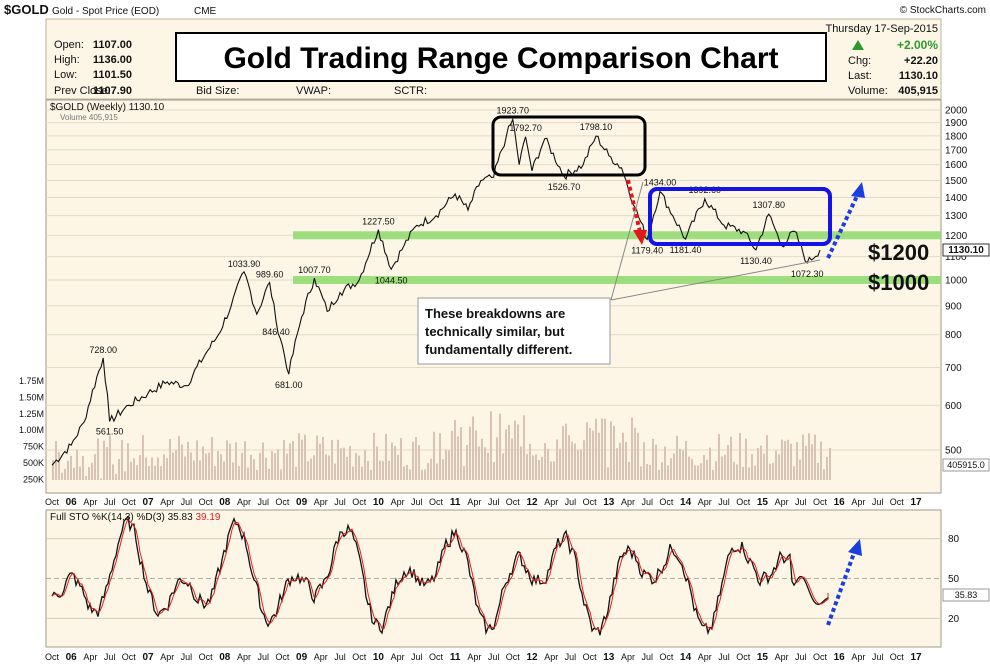  What do you see at coordinates (647, 251) in the screenshot?
I see `price-callout: 1179.40` at bounding box center [647, 251].